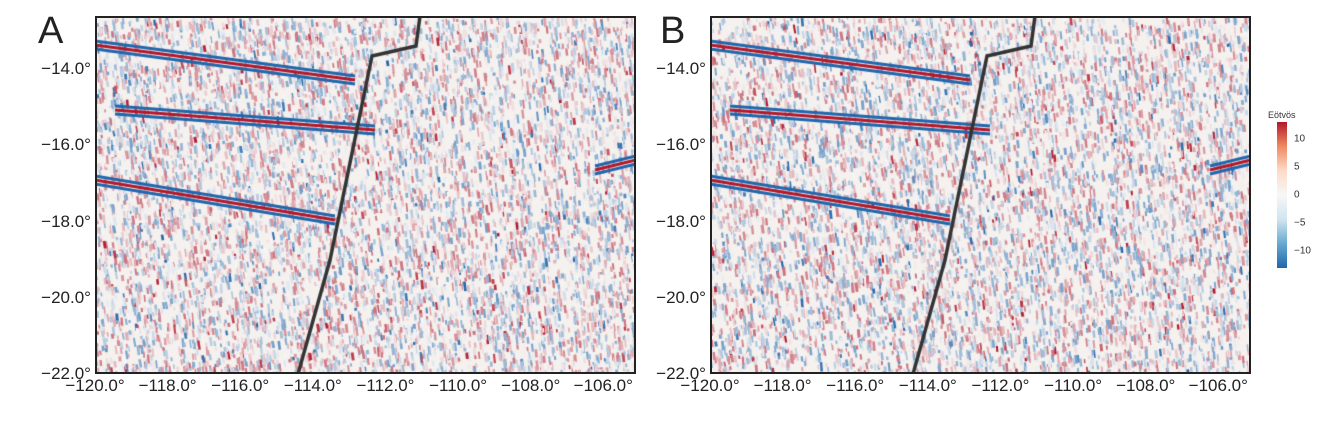 The height and width of the screenshot is (423, 1317). I want to click on colorbar-tick-label: −10, so click(1302, 251).